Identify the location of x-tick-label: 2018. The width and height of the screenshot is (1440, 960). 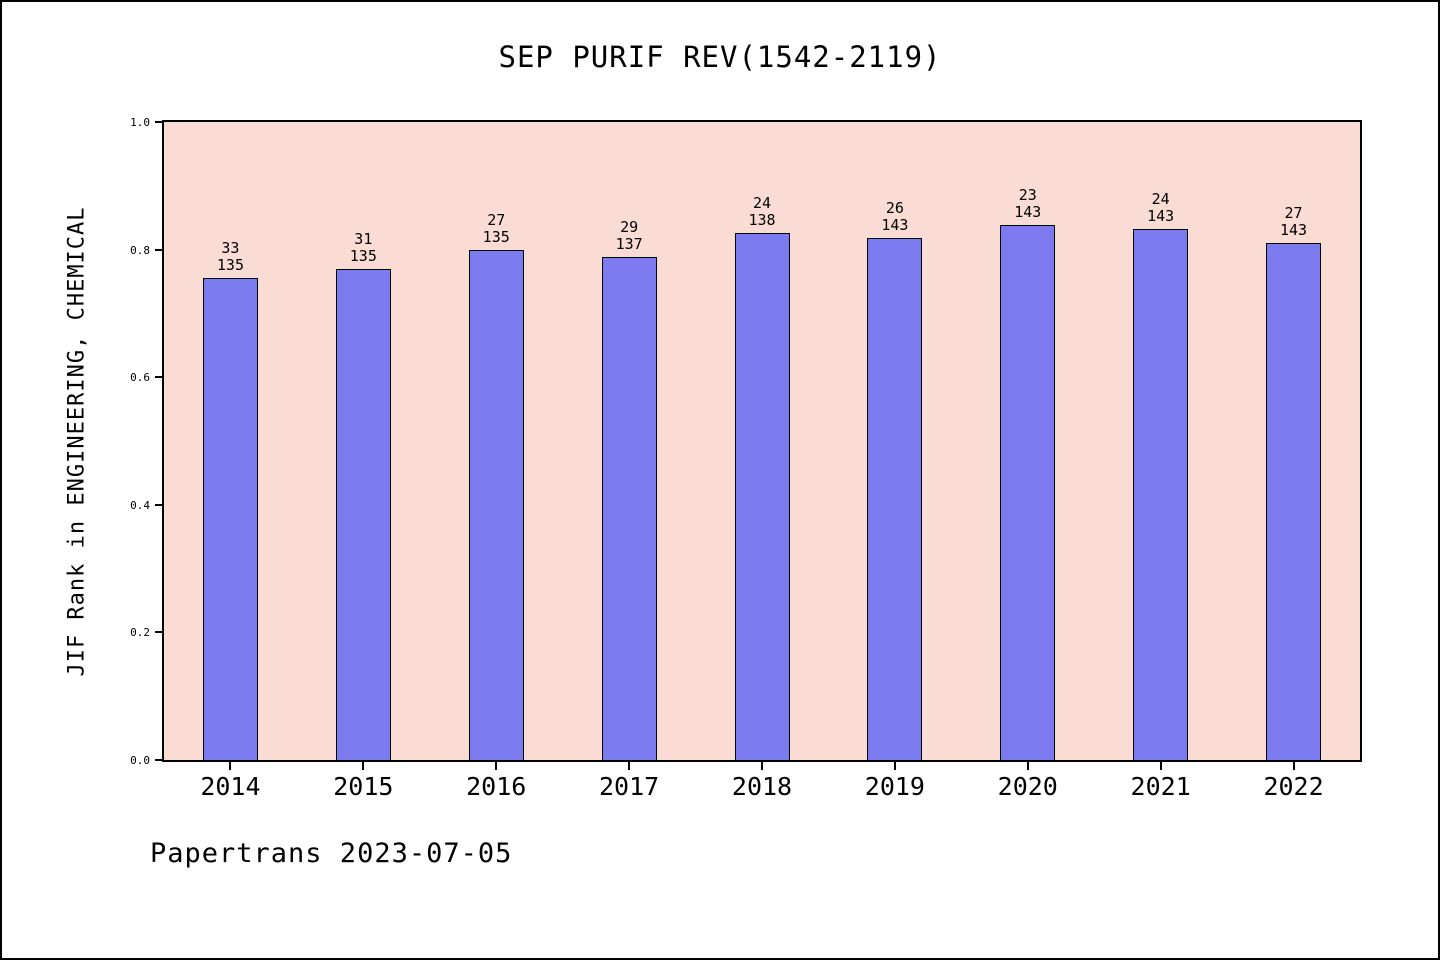
(762, 786).